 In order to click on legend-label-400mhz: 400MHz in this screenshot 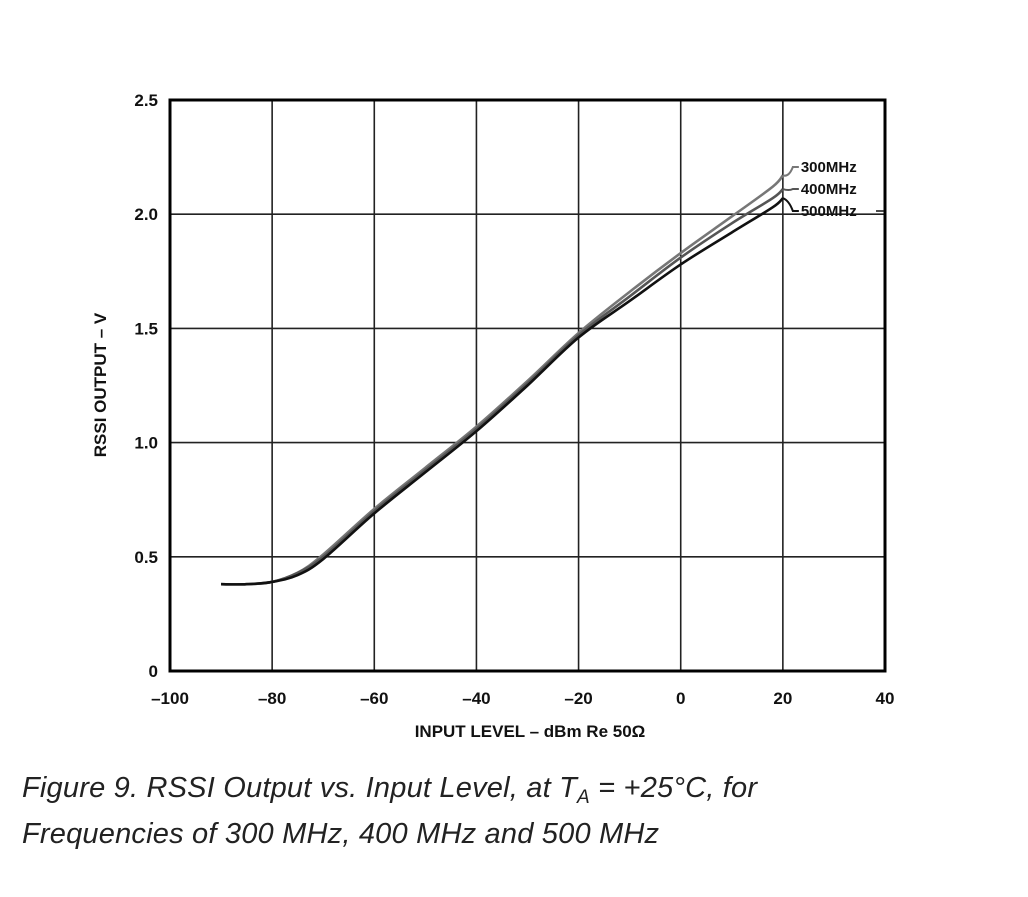, I will do `click(829, 189)`.